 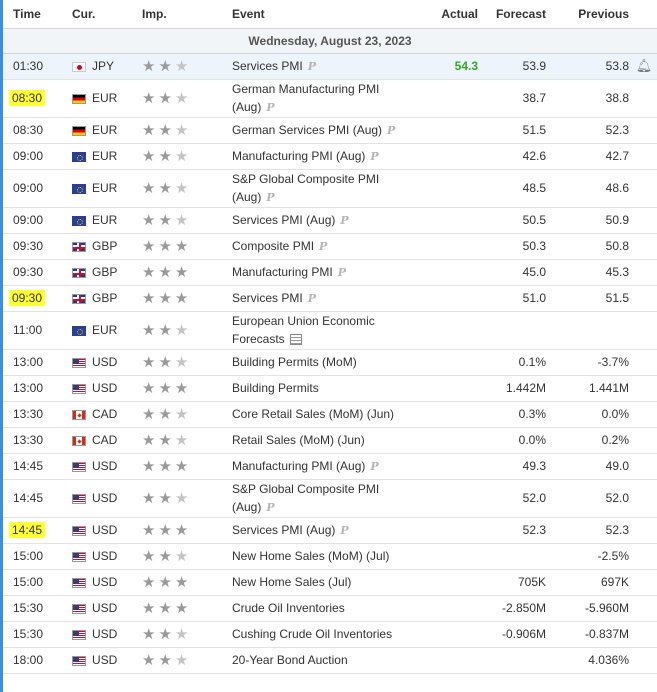 I want to click on event-name: New Home Sales (Jul), so click(x=292, y=582).